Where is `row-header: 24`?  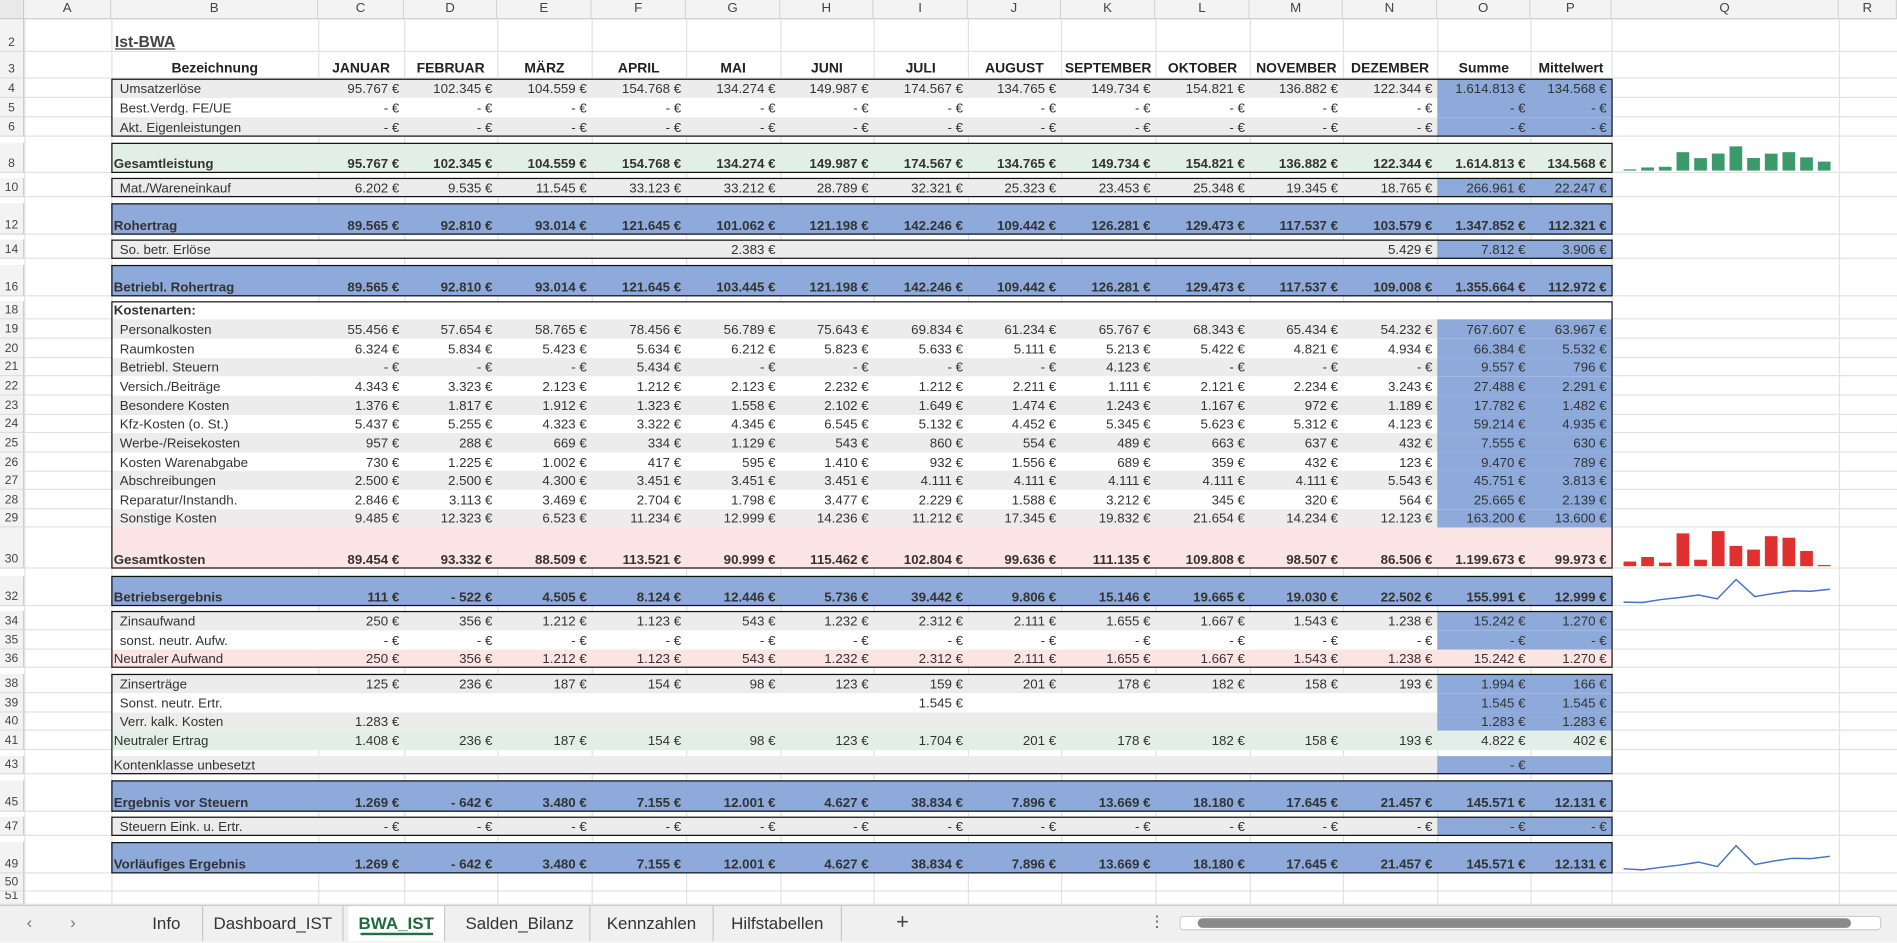
row-header: 24 is located at coordinates (12, 424).